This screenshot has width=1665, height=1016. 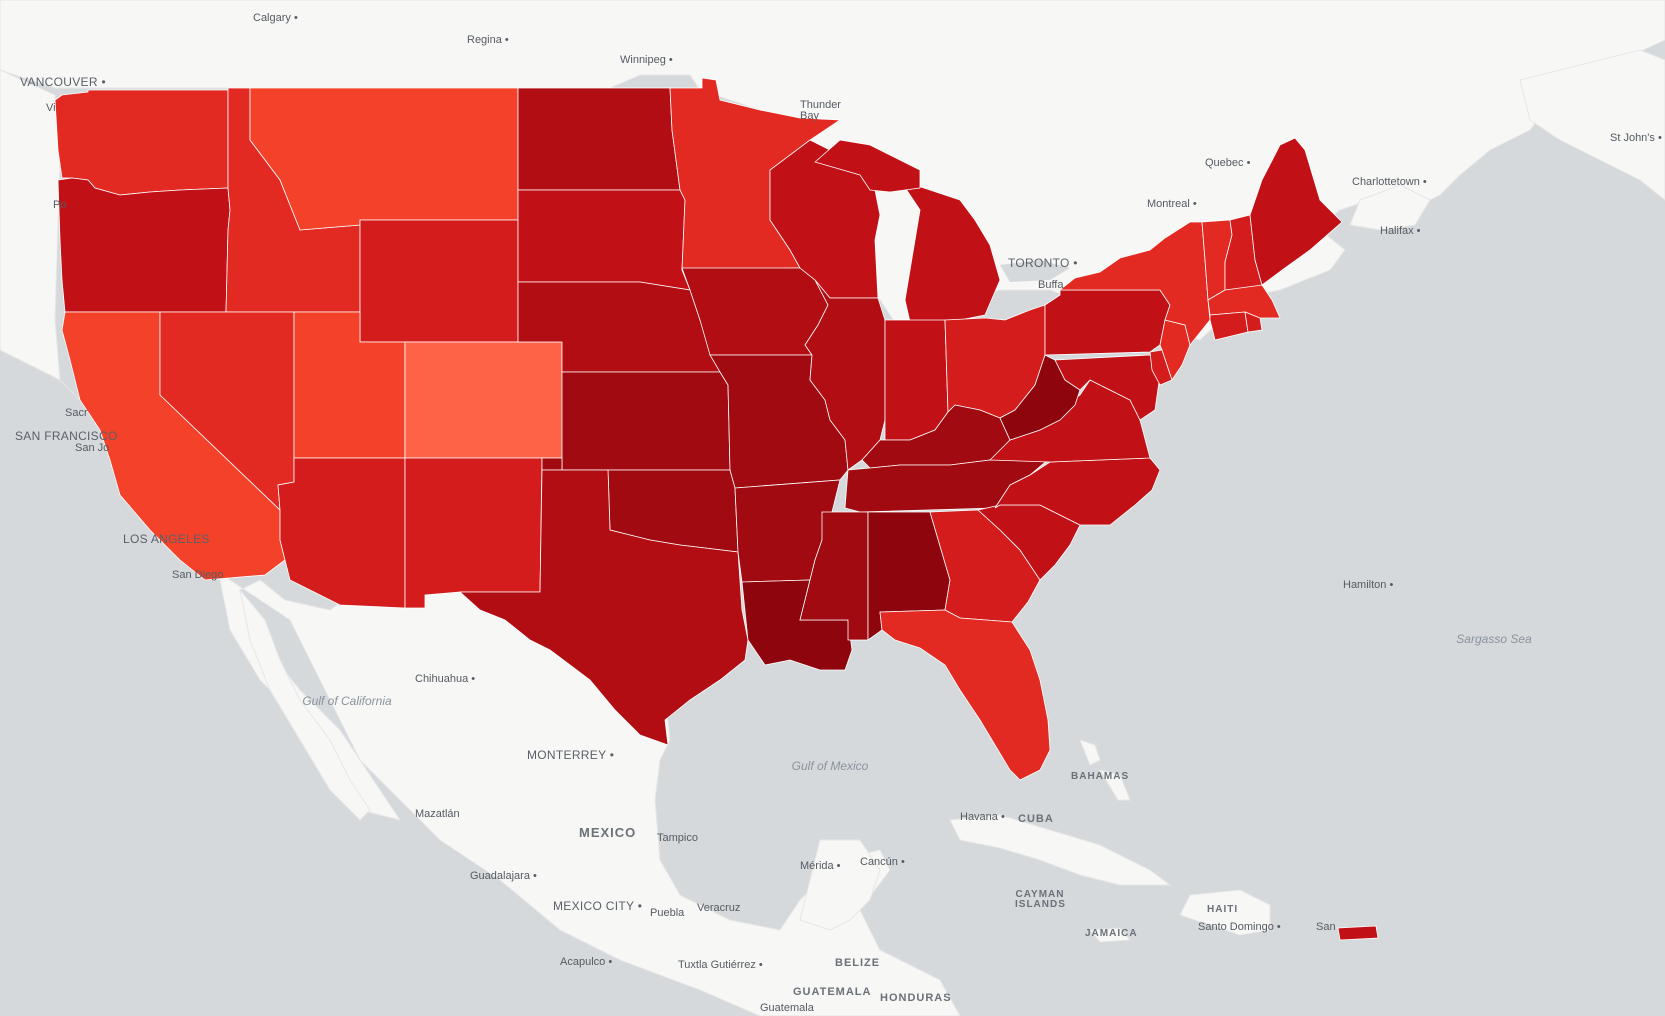 I want to click on label-gulf-mexico: Gulf of Mexico, so click(x=830, y=766).